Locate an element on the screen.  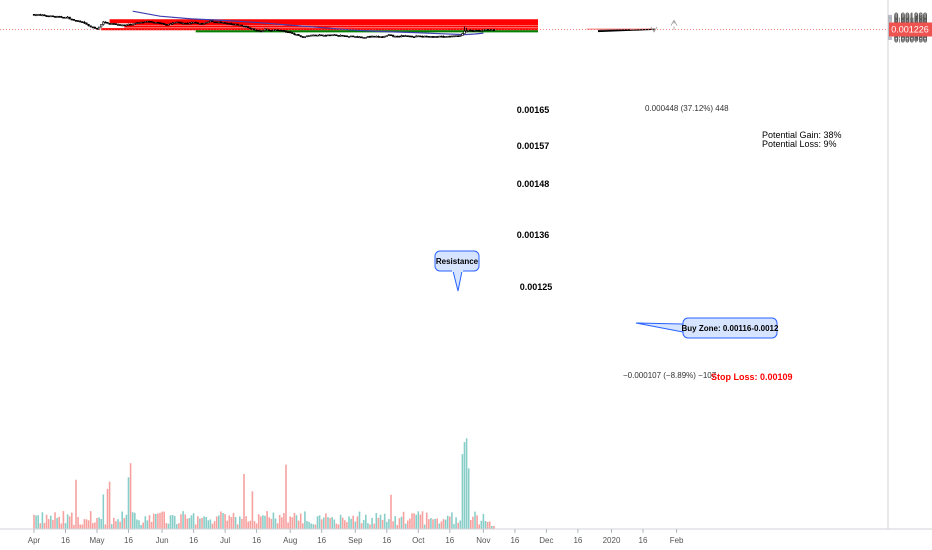
x-tick-label: Nov is located at coordinates (483, 540).